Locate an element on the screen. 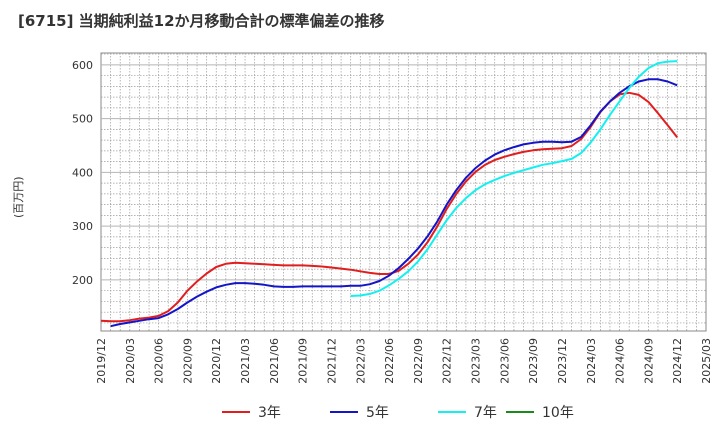 The height and width of the screenshot is (440, 720). legend-label: 3年 is located at coordinates (269, 413).